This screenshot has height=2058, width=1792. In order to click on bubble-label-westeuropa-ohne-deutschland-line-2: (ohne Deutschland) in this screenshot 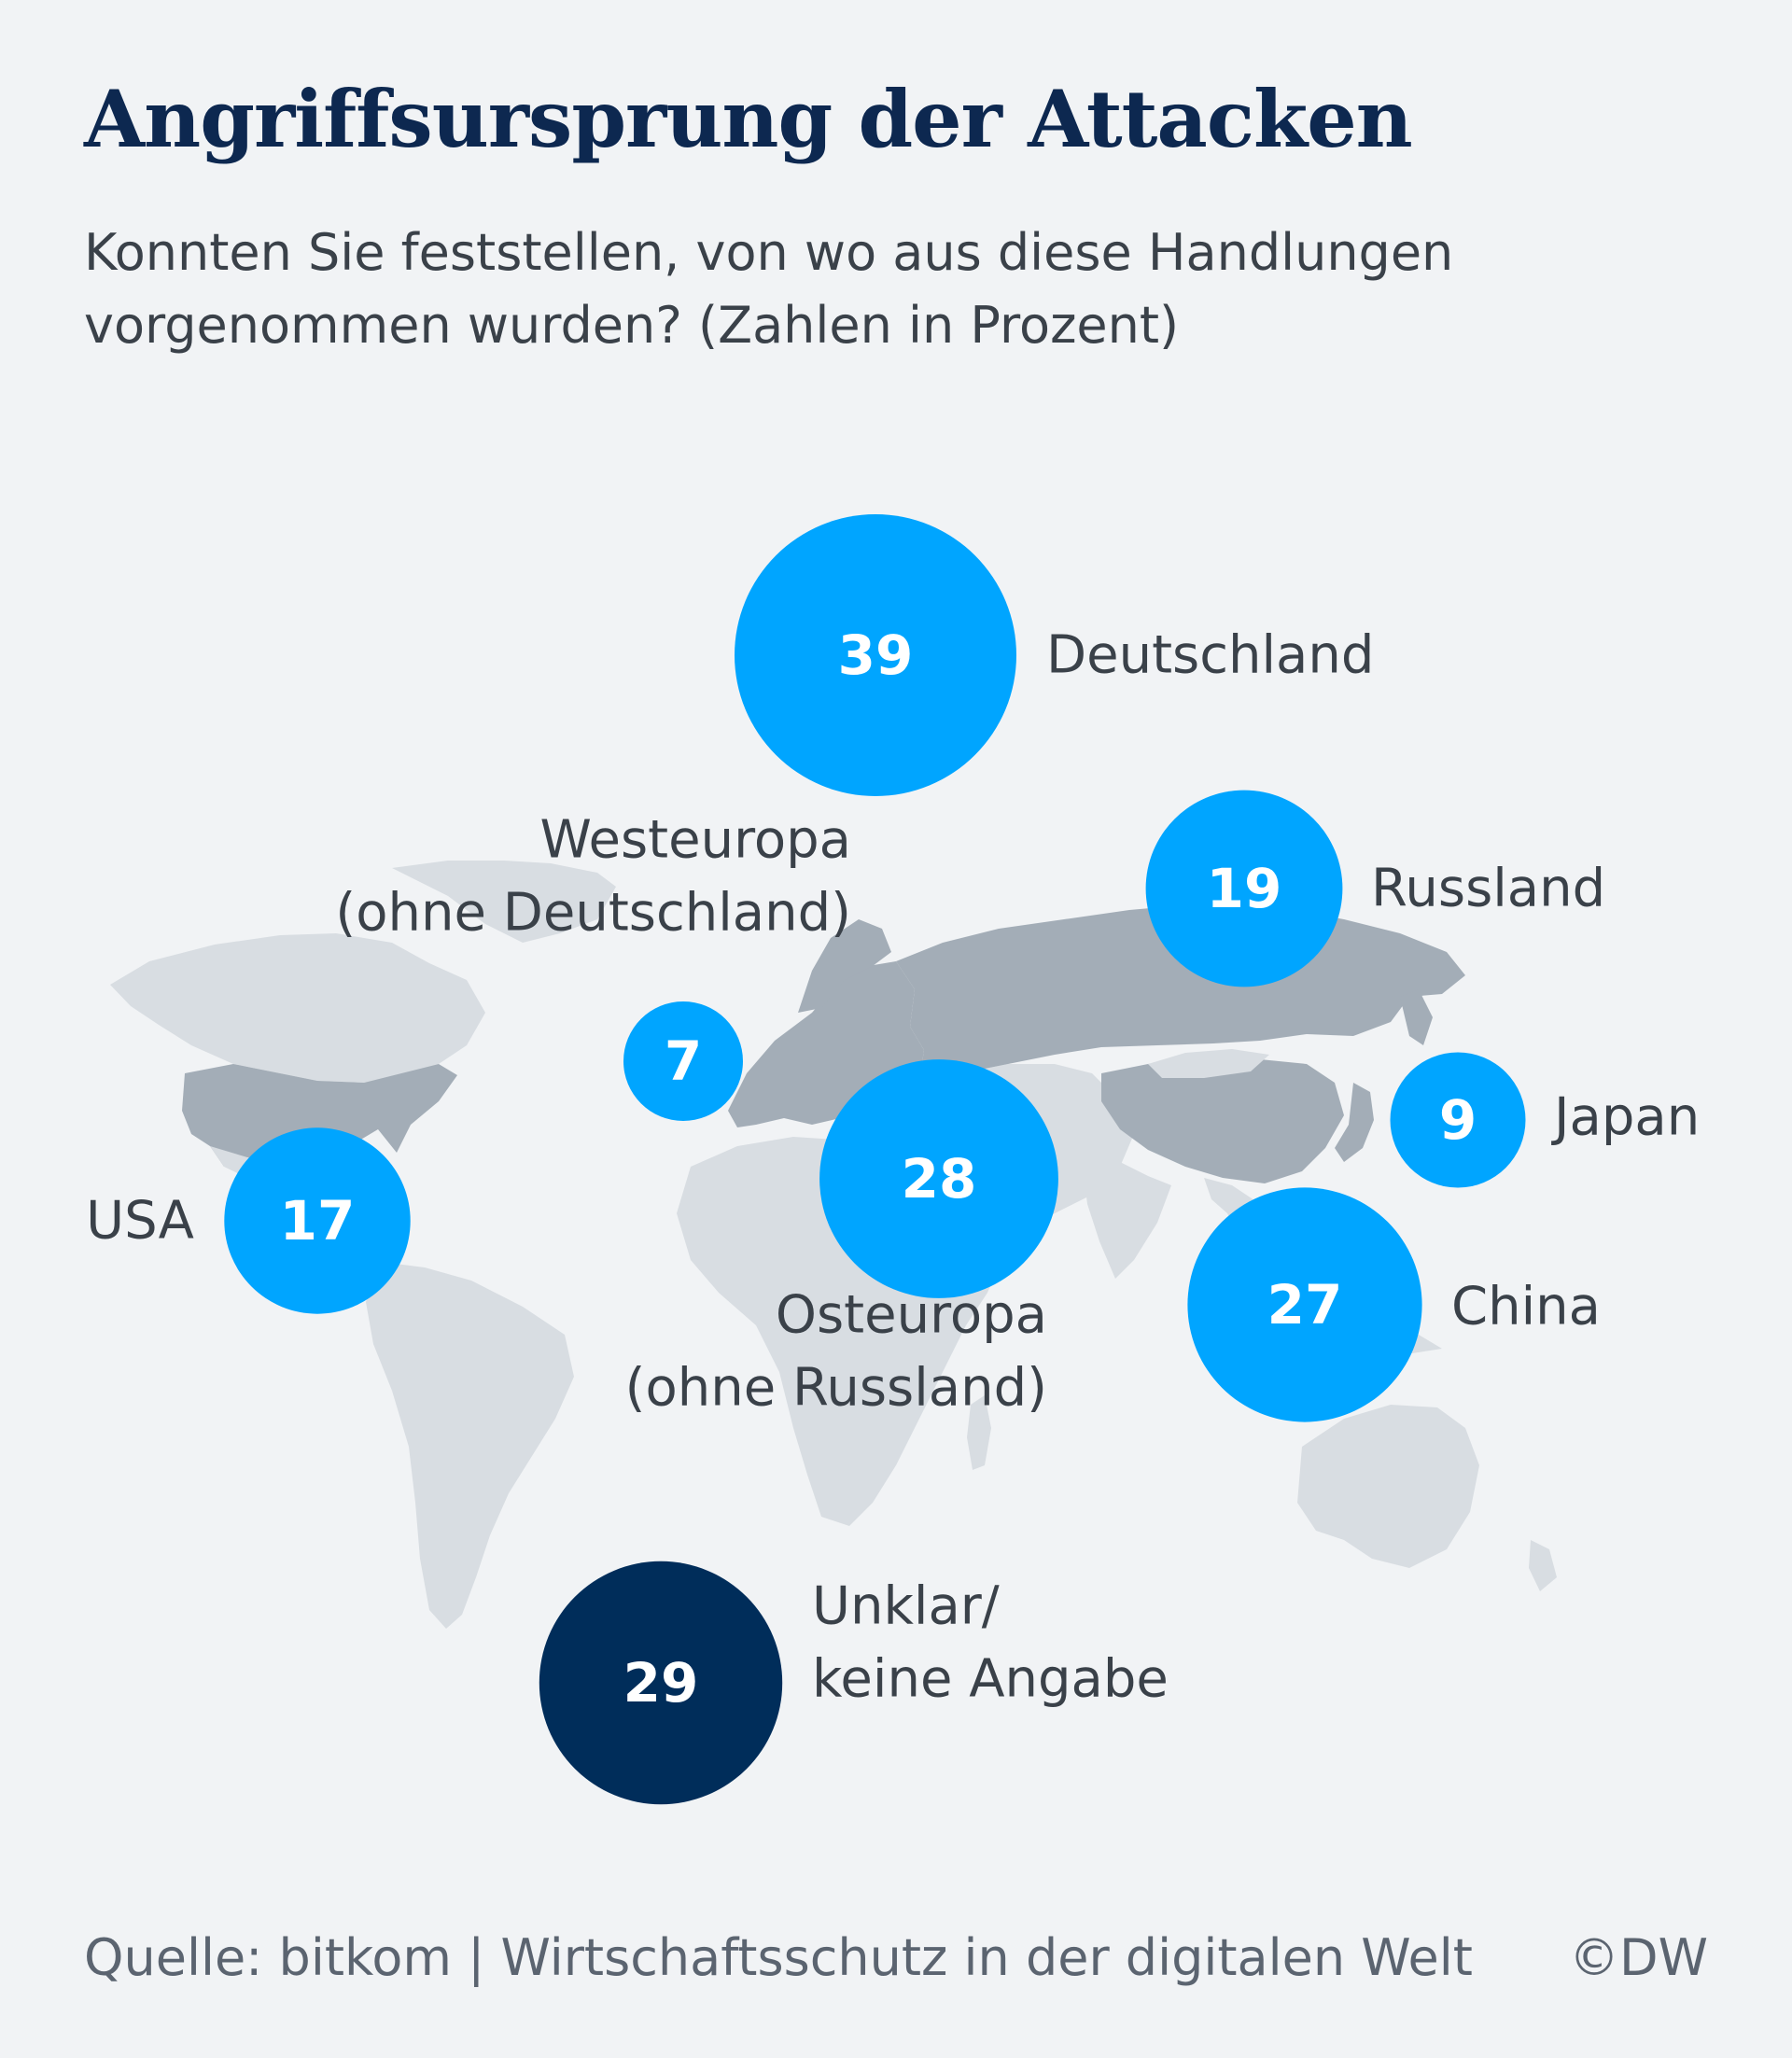, I will do `click(593, 913)`.